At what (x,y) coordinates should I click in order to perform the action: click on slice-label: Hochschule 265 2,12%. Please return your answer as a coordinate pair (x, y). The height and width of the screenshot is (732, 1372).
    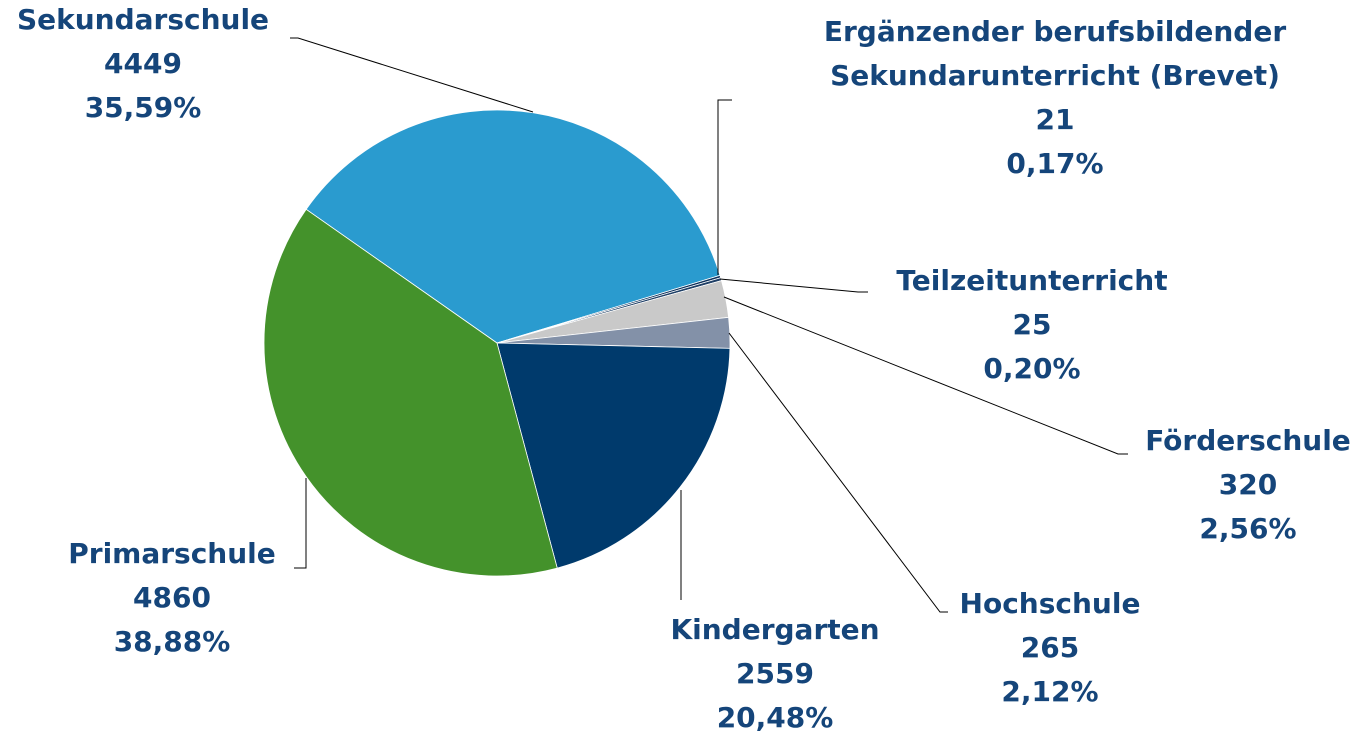
    Looking at the image, I should click on (1050, 648).